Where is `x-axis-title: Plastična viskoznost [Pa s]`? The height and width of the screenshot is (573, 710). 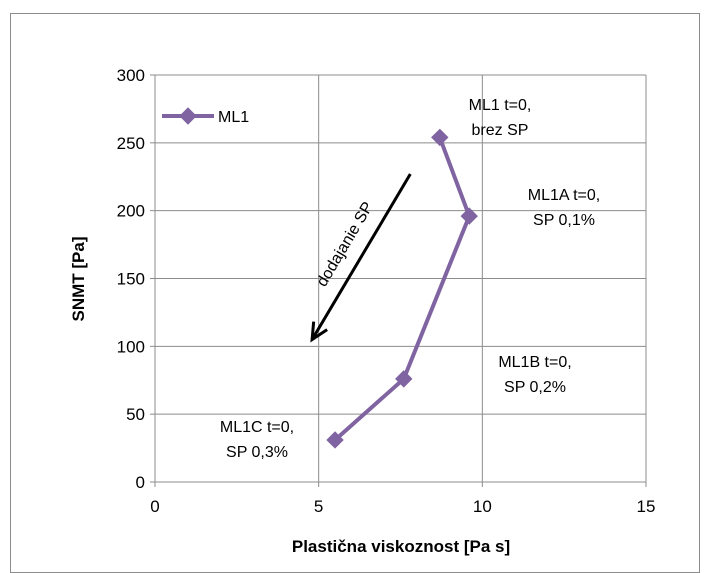
x-axis-title: Plastična viskoznost [Pa s] is located at coordinates (401, 546).